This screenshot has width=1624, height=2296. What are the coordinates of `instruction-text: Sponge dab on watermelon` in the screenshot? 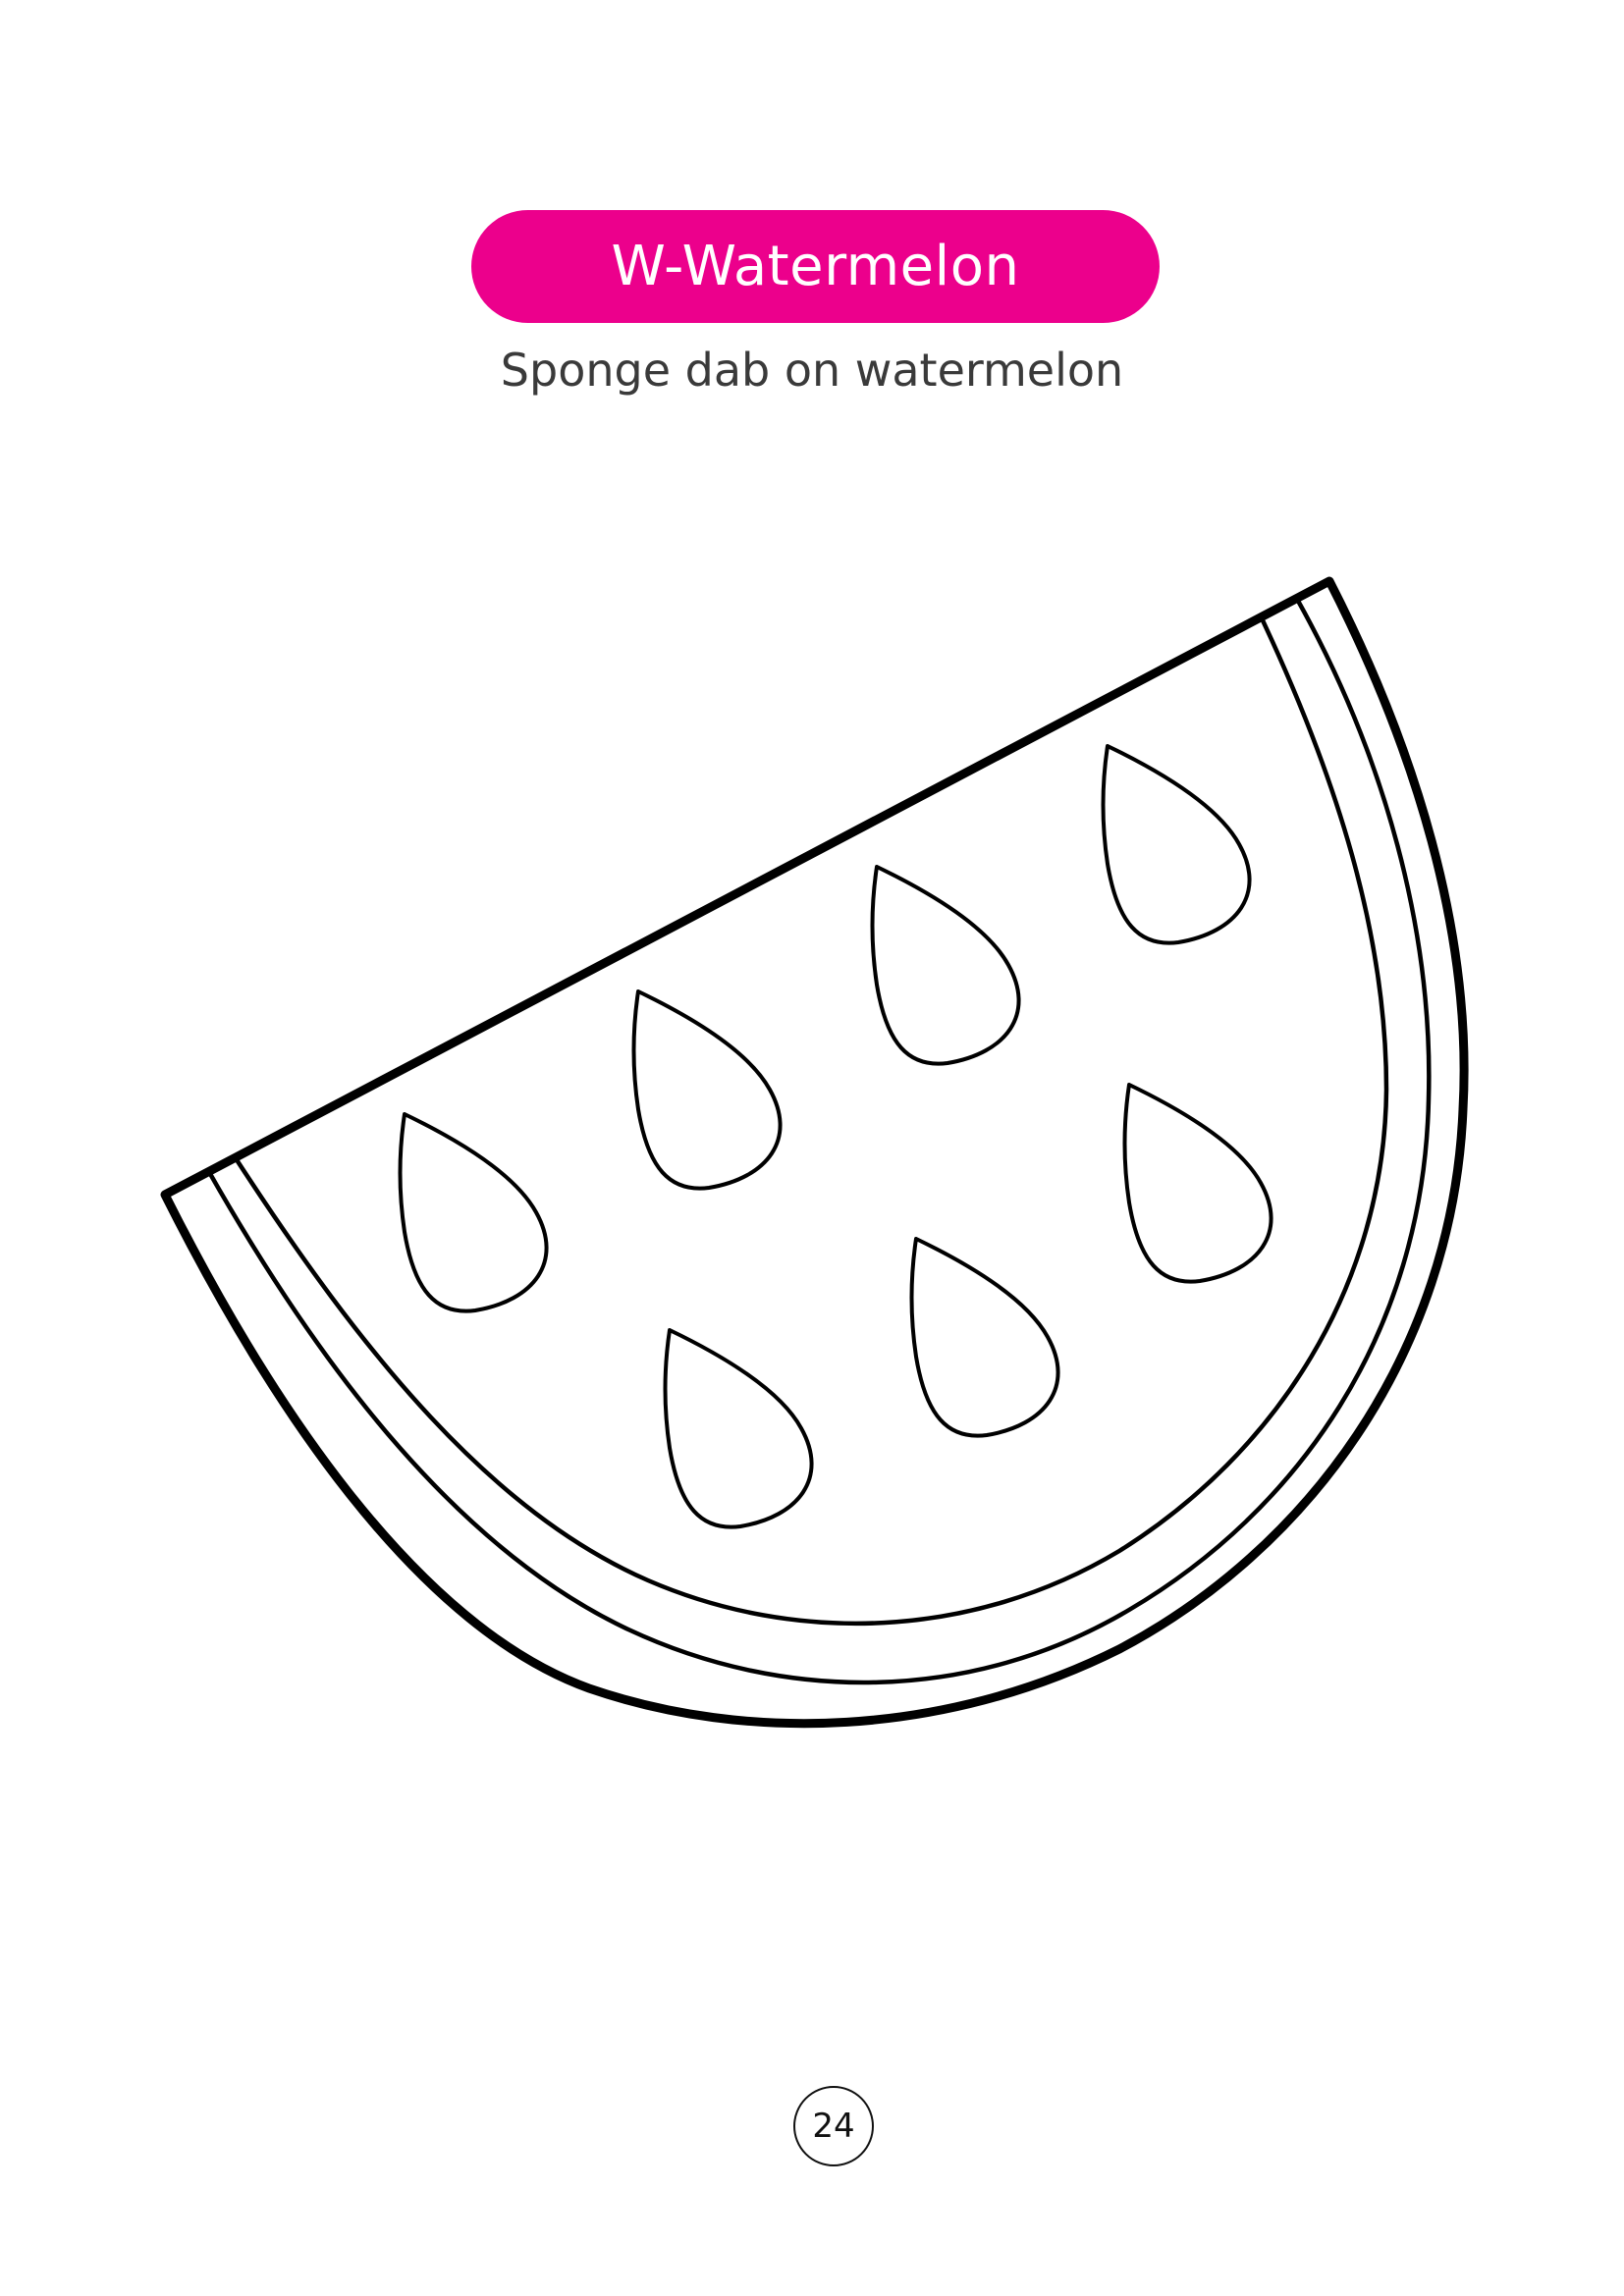 It's located at (812, 370).